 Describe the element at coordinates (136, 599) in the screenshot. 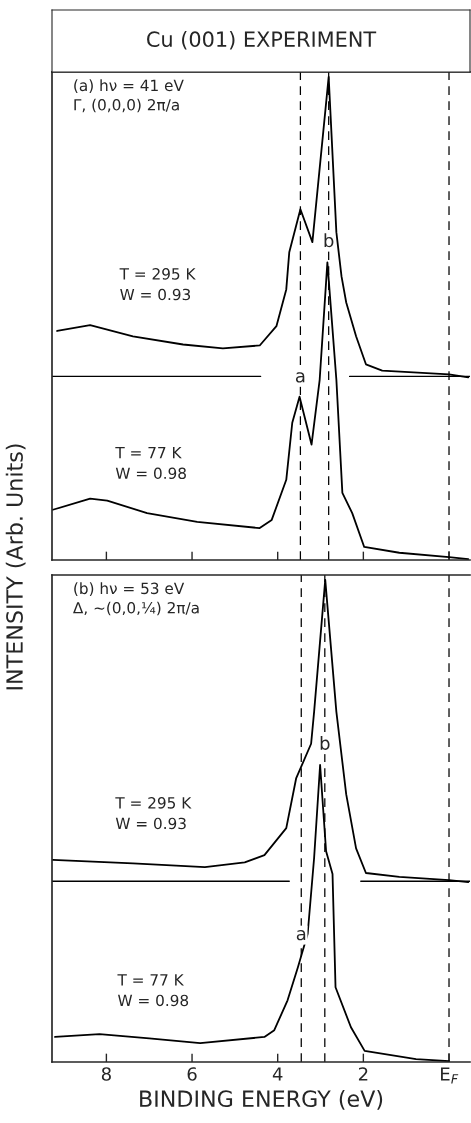

I see `text: (b) hν = 53 eV Δ, ~(0,0,¼) 2π/a` at that location.